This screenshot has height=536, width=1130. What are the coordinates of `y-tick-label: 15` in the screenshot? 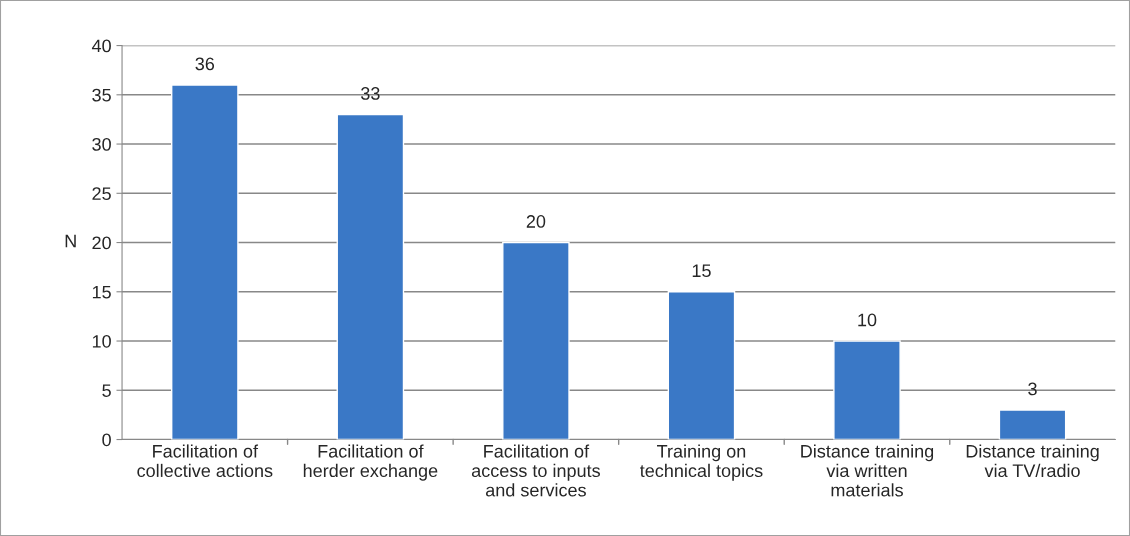 It's located at (101, 292).